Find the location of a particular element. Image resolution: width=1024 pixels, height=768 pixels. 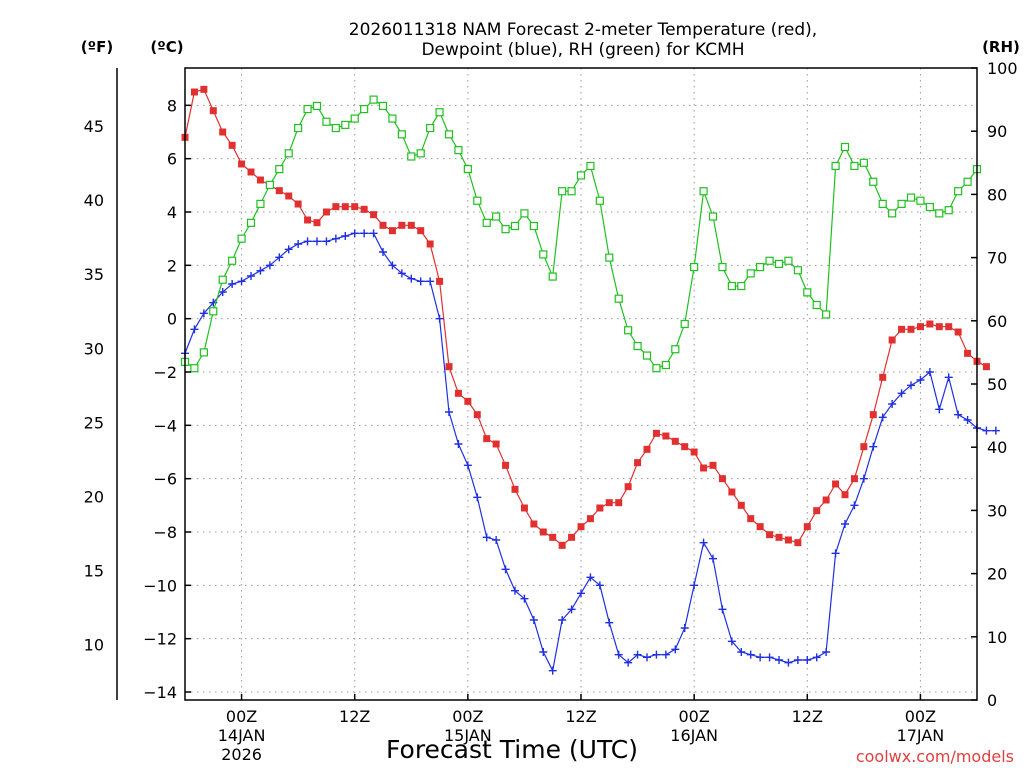

celsius-tick-label: −2 is located at coordinates (165, 372).